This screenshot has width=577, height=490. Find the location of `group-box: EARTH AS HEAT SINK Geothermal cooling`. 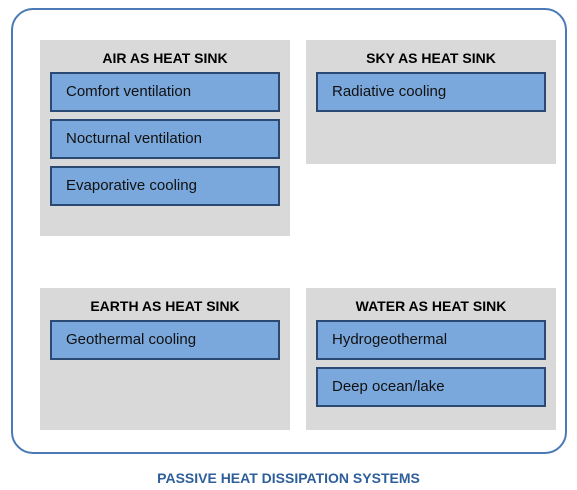

group-box: EARTH AS HEAT SINK Geothermal cooling is located at coordinates (165, 359).